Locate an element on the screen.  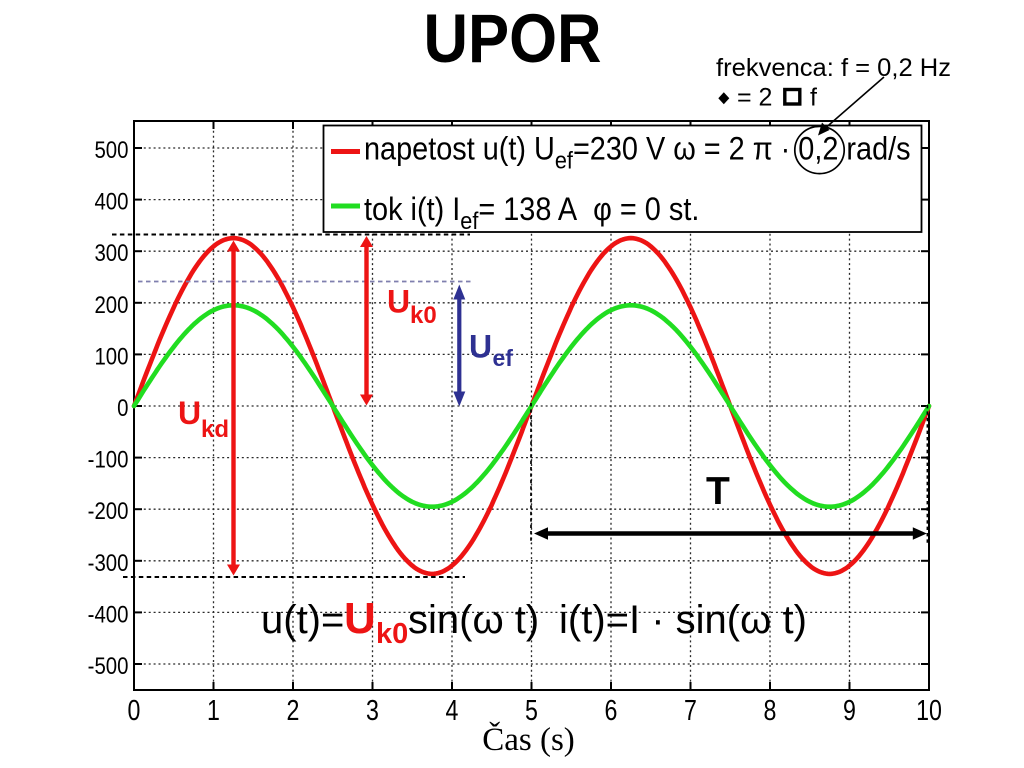
svg-text: 2 is located at coordinates (293, 709).